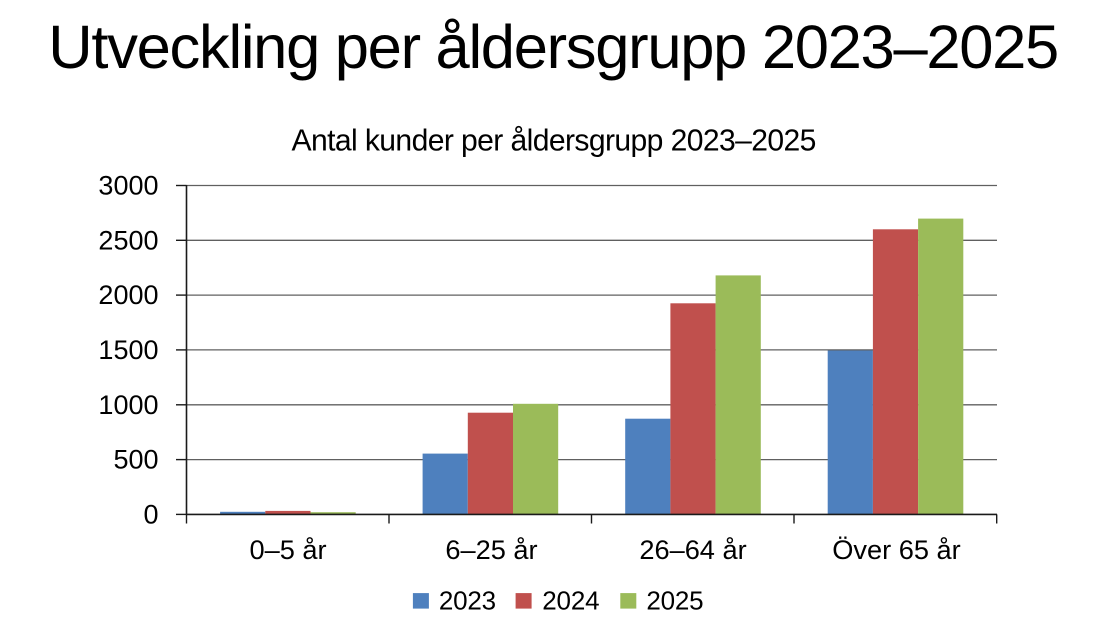 The height and width of the screenshot is (624, 1110). I want to click on svg-text: 2000, so click(128, 295).